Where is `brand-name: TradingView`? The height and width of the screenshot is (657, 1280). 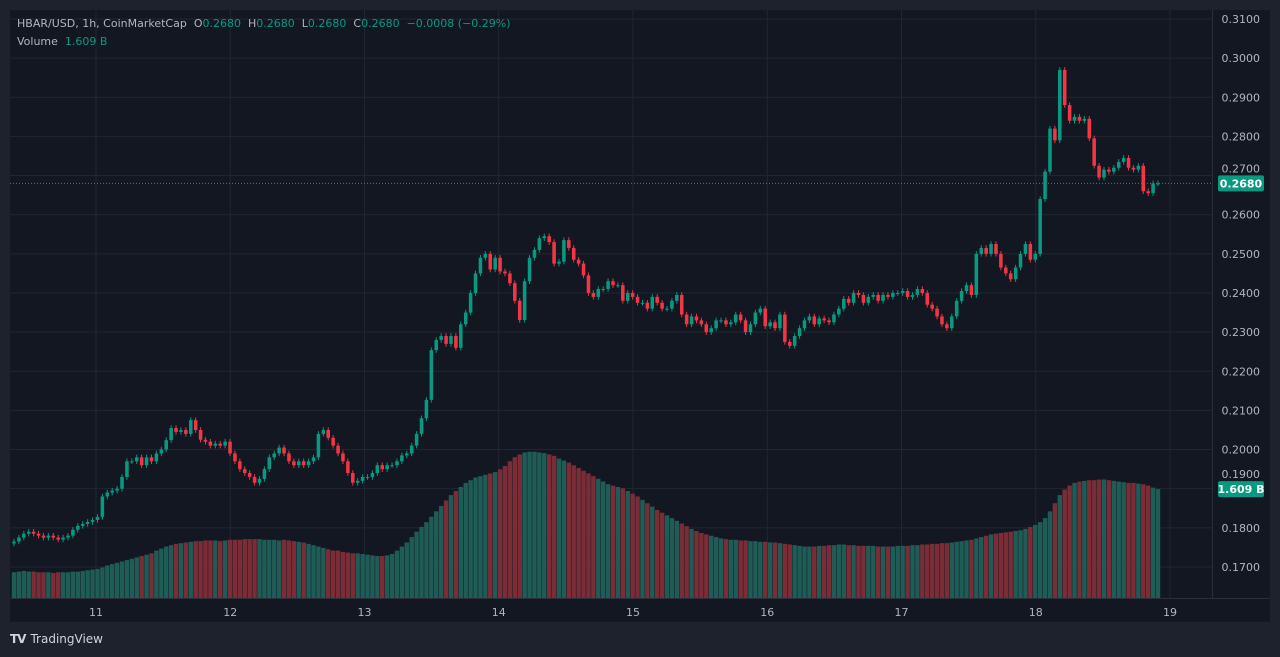 brand-name: TradingView is located at coordinates (66, 639).